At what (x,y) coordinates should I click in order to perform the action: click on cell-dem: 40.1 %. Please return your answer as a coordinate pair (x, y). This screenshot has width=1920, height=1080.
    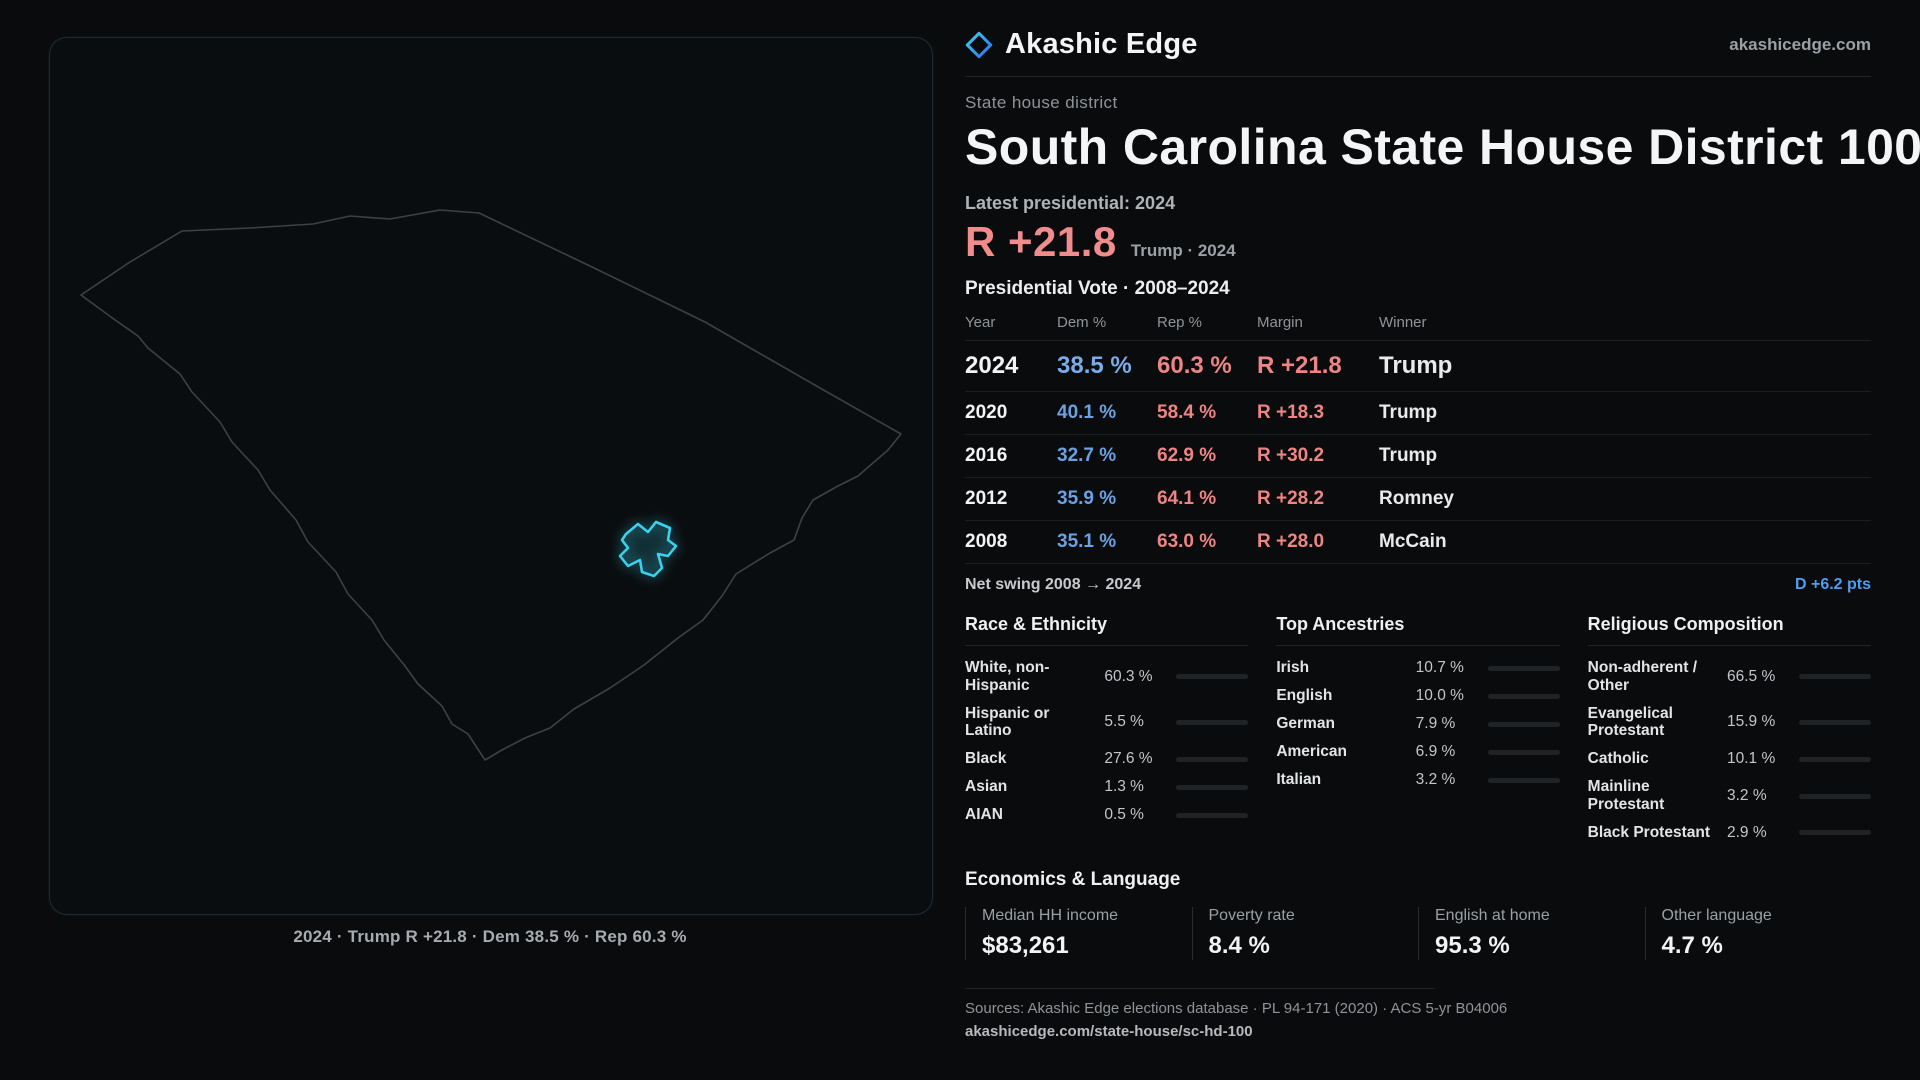
    Looking at the image, I should click on (1087, 412).